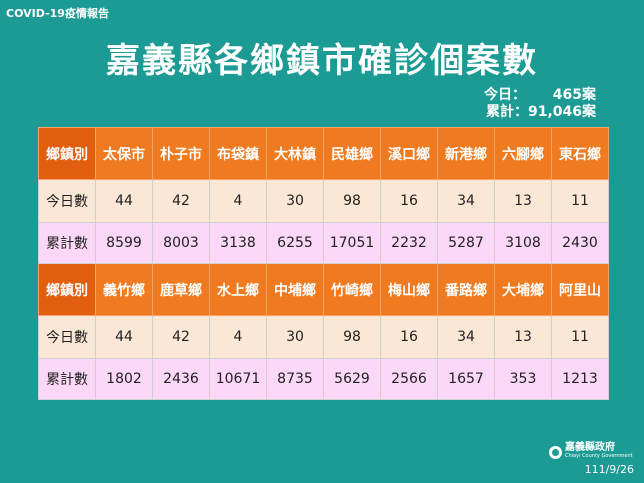  What do you see at coordinates (124, 289) in the screenshot?
I see `town-row-cell: 義竹鄉` at bounding box center [124, 289].